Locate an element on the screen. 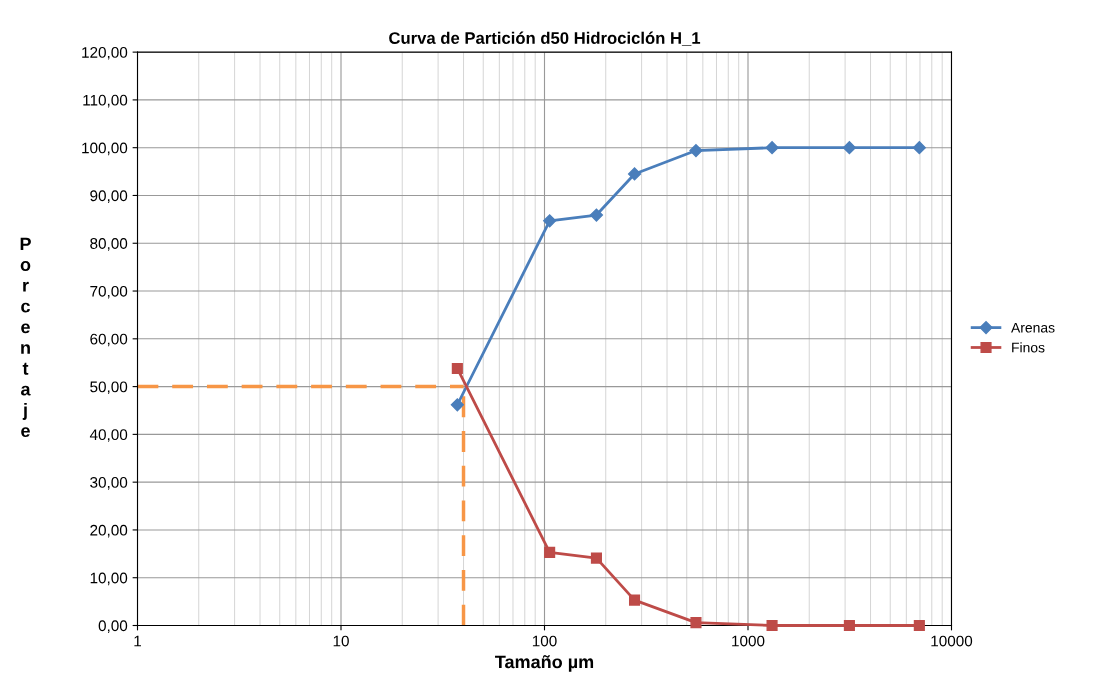 This screenshot has width=1100, height=695. y-tick-label: 70,00 is located at coordinates (109, 292).